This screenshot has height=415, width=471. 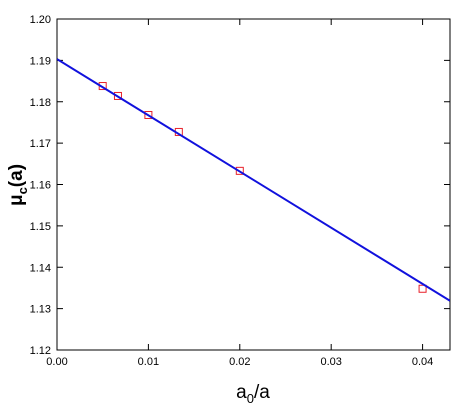 I want to click on y-tick-label: 1.12, so click(x=40, y=351).